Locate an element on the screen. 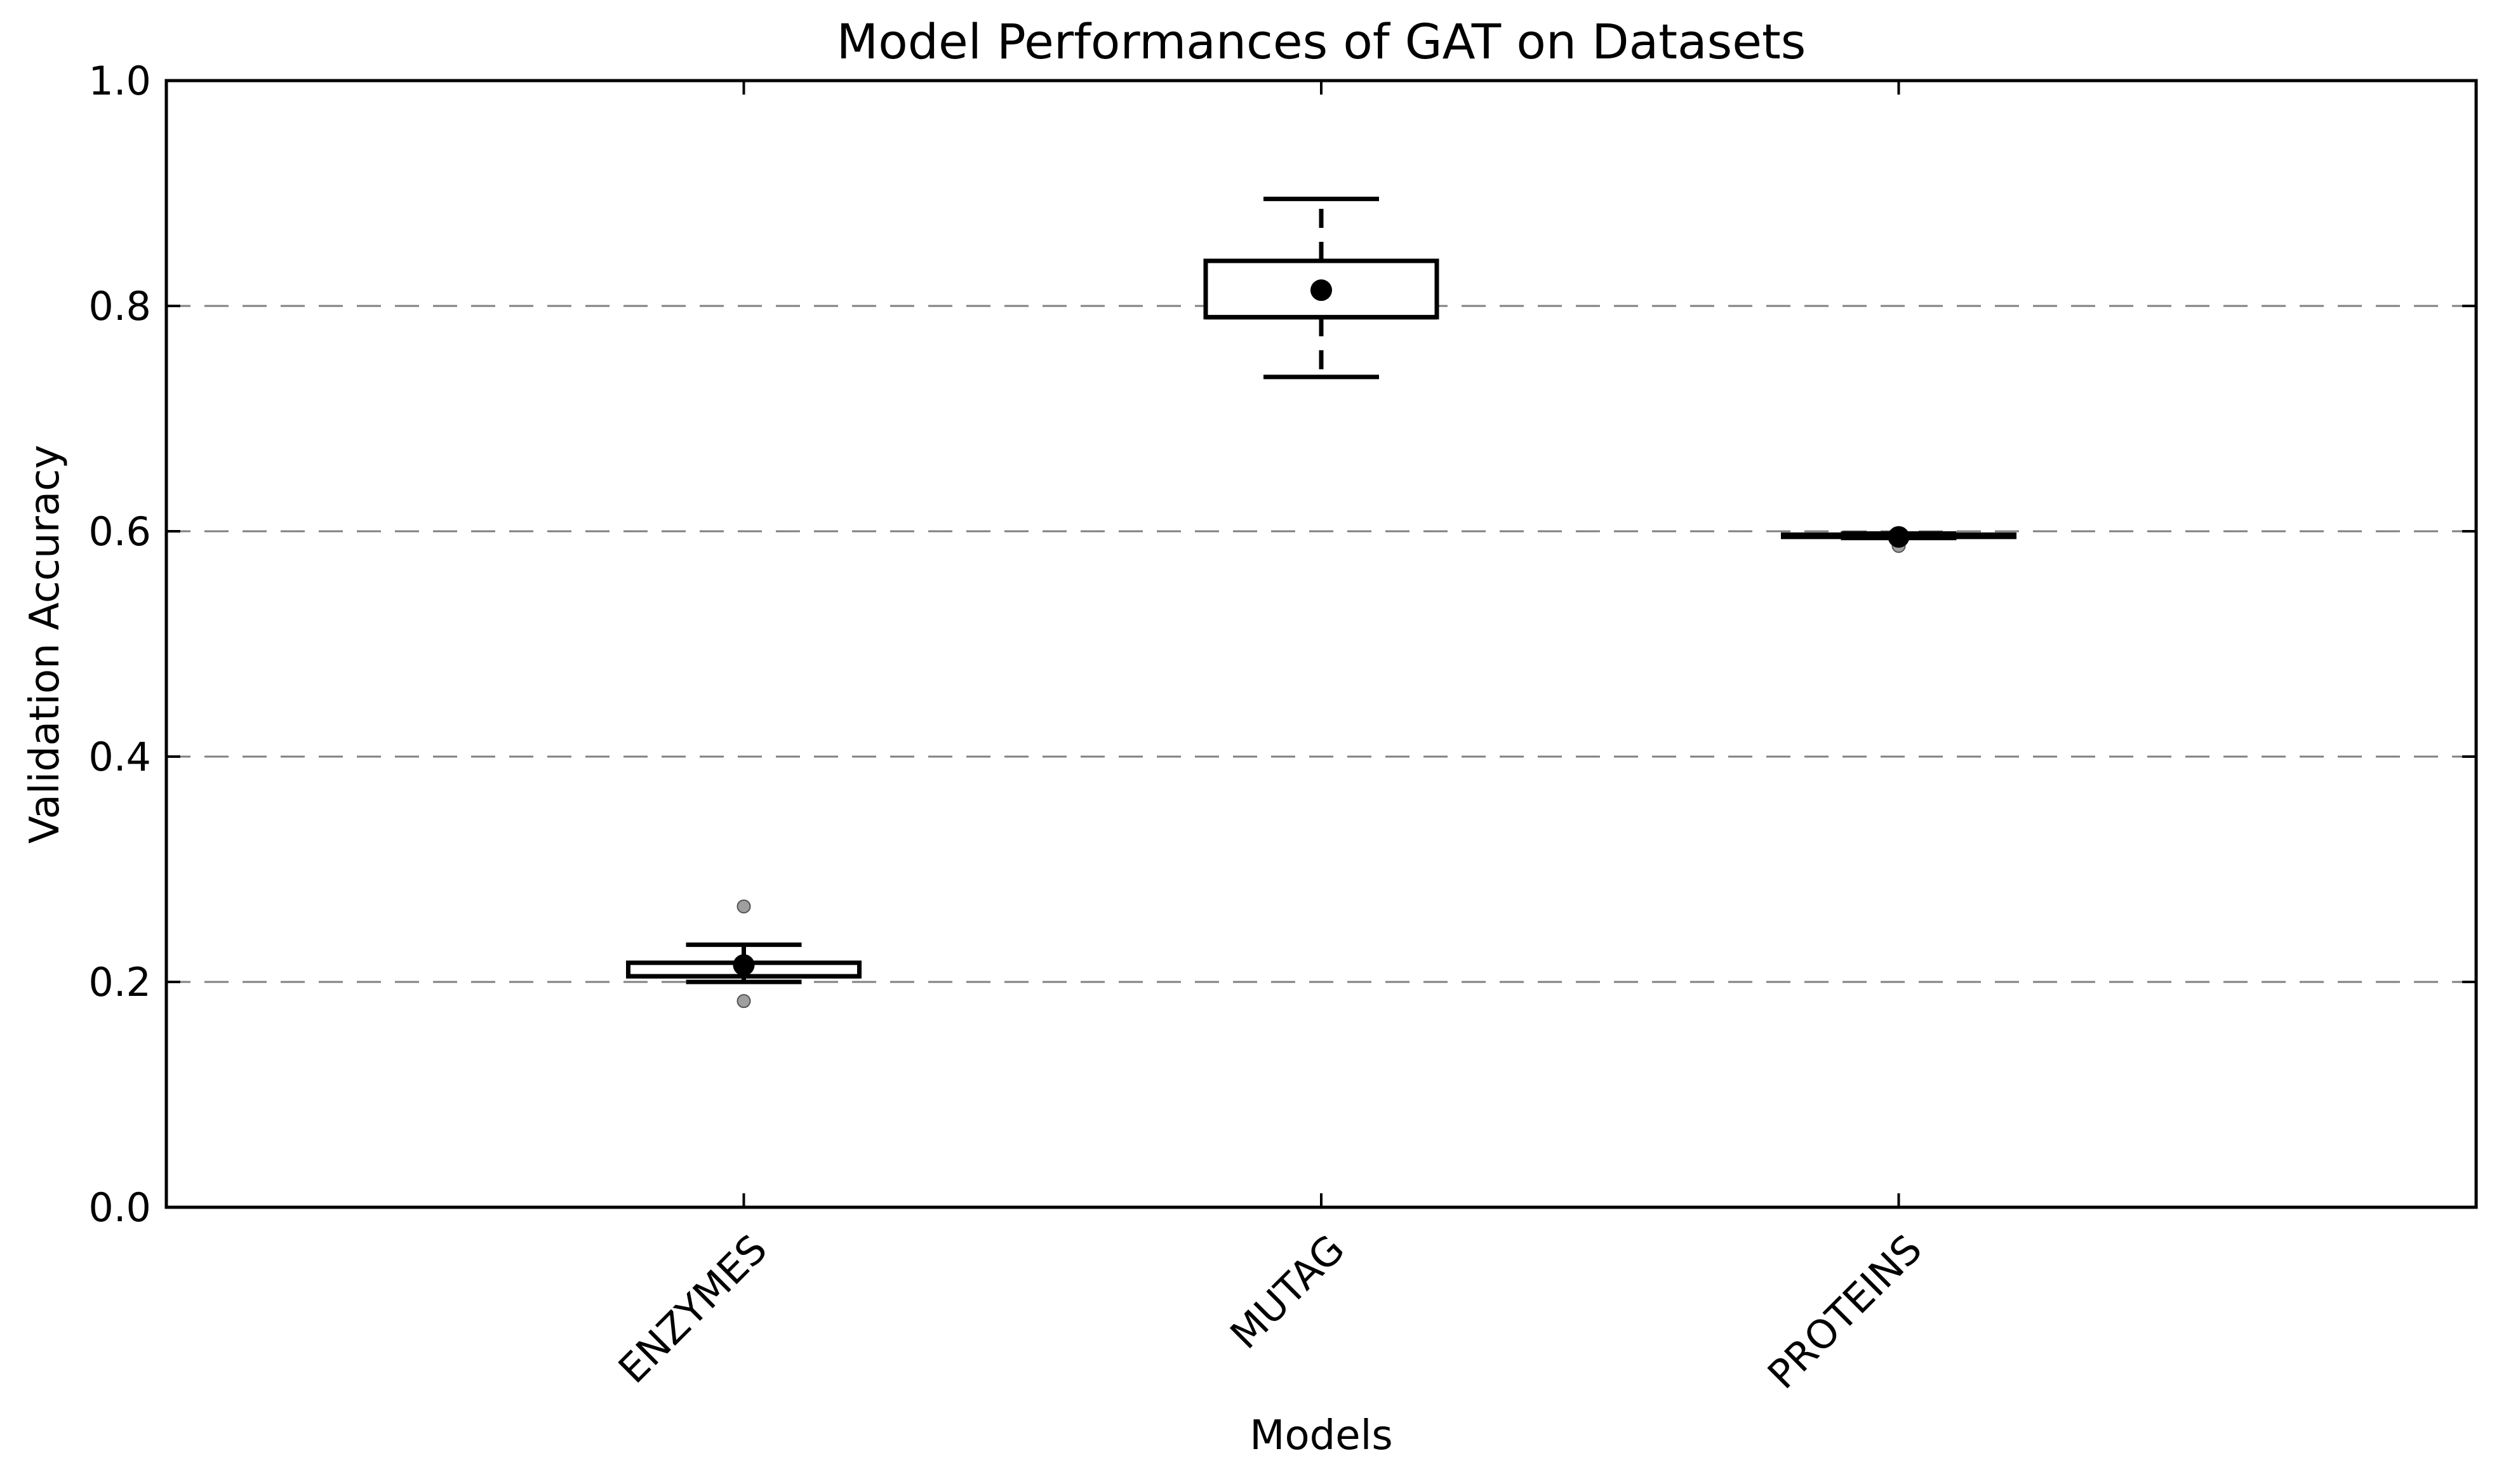  y-axis-label: Validation Accuracy is located at coordinates (45, 644).